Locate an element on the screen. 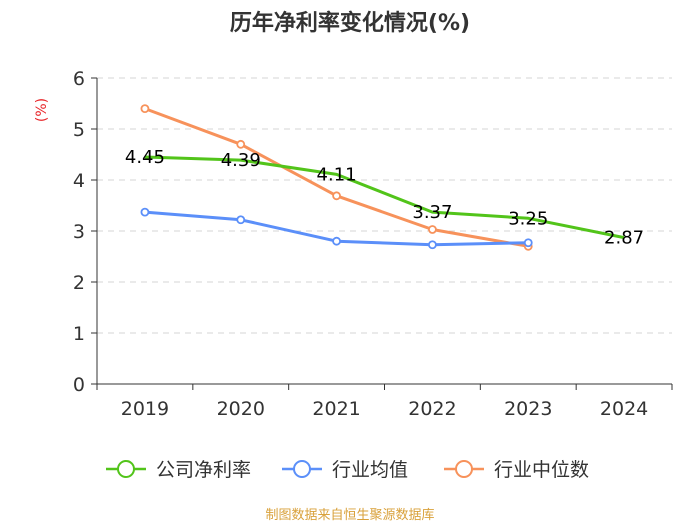  y-tick-label-6: 6 is located at coordinates (79, 79).